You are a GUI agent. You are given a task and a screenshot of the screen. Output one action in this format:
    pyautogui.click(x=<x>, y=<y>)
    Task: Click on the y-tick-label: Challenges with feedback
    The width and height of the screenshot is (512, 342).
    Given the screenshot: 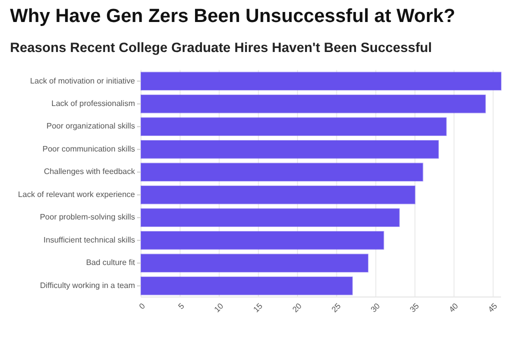 What is the action you would take?
    pyautogui.click(x=90, y=171)
    